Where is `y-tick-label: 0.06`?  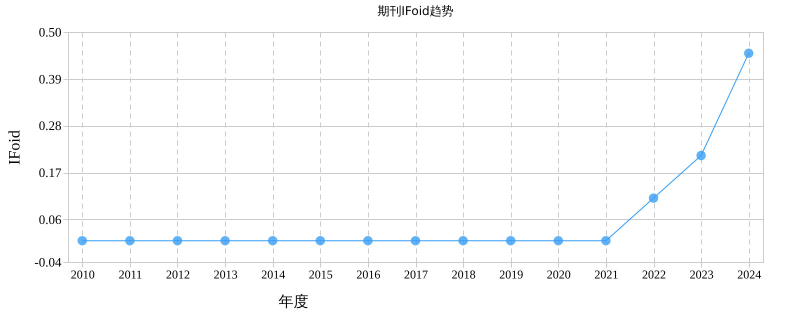
y-tick-label: 0.06 is located at coordinates (50, 219).